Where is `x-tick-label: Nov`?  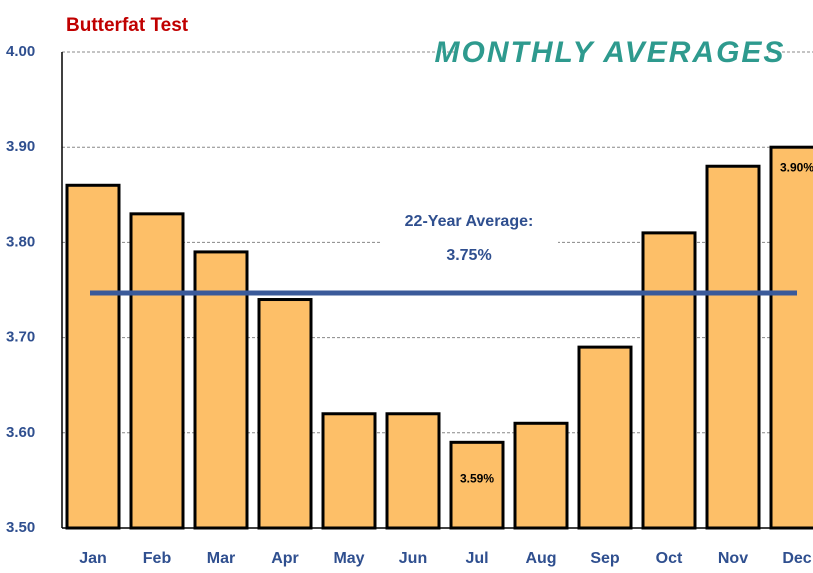
x-tick-label: Nov is located at coordinates (733, 558).